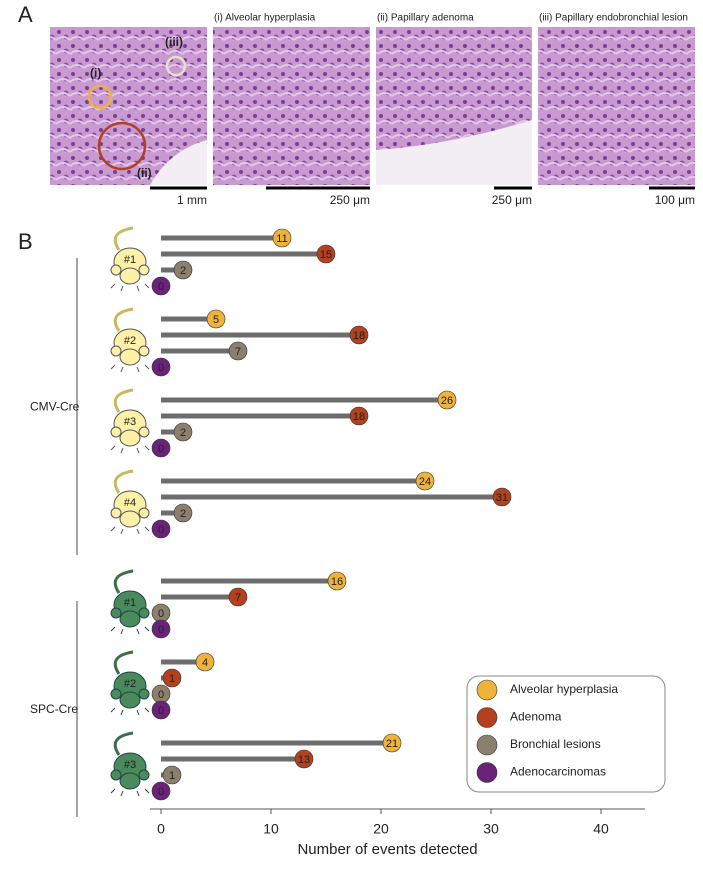  I want to click on x-tick-label: 10, so click(271, 829).